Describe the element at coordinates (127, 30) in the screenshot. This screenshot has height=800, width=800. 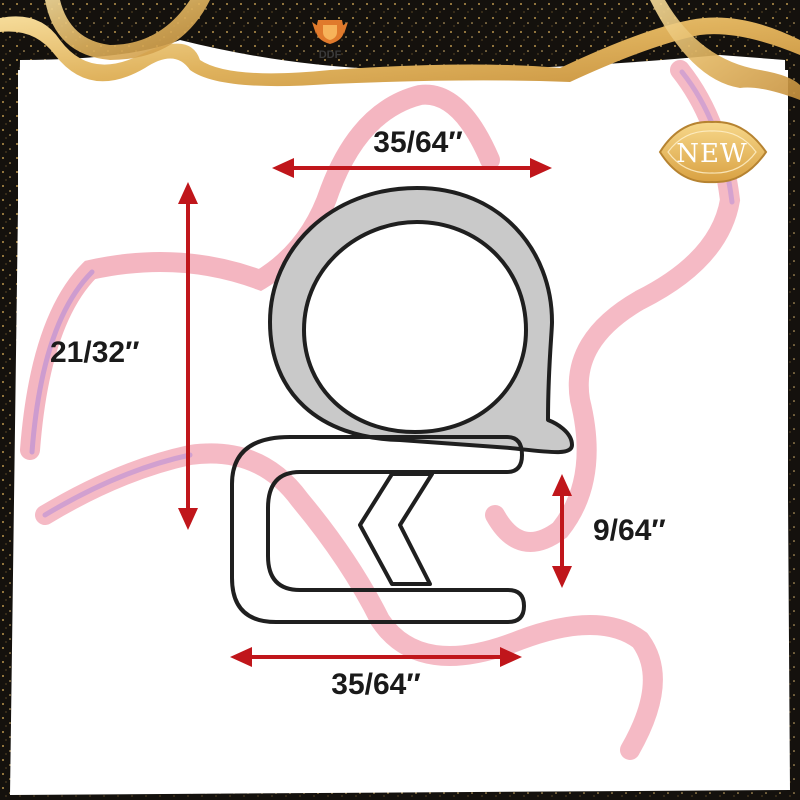
I see `top-left-gold-curl` at that location.